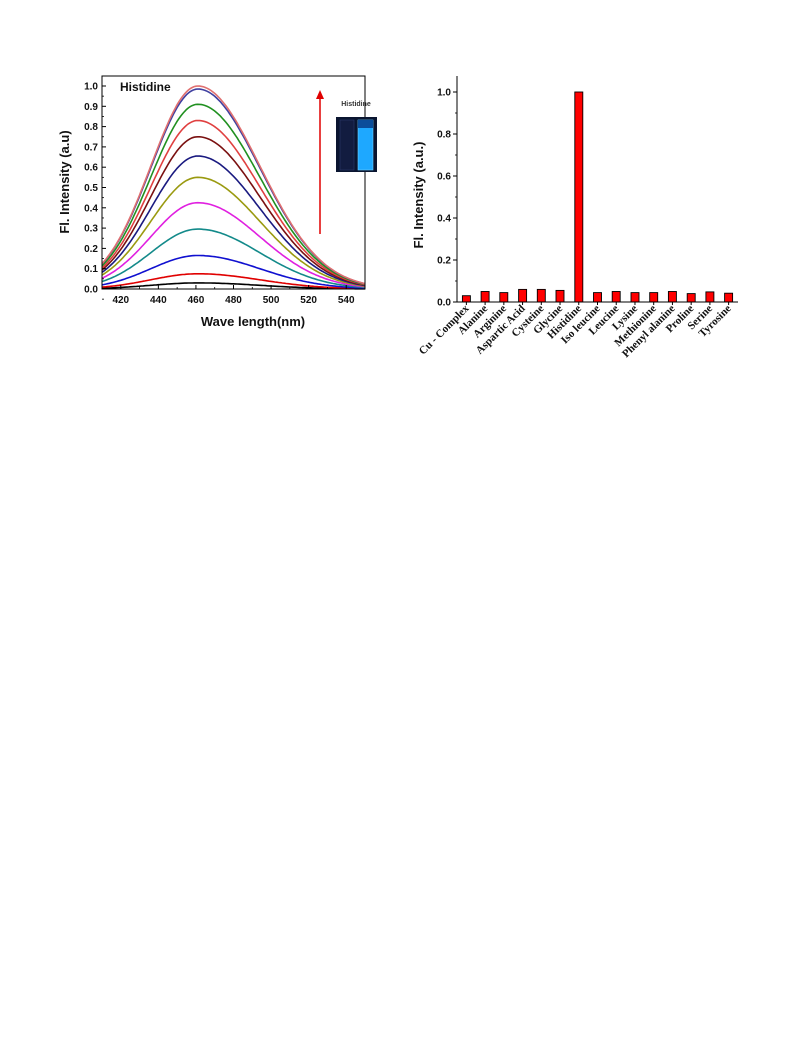 This screenshot has width=793, height=1057. What do you see at coordinates (356, 136) in the screenshot?
I see `cuvette-photo-inset: Histidine` at bounding box center [356, 136].